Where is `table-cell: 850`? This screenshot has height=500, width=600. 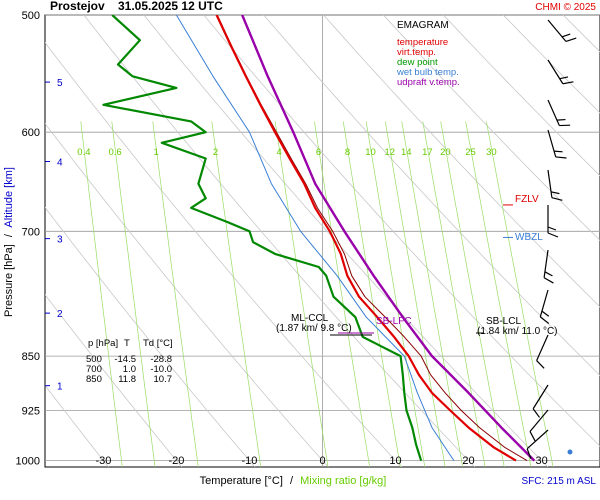
table-cell: 850 is located at coordinates (94, 379).